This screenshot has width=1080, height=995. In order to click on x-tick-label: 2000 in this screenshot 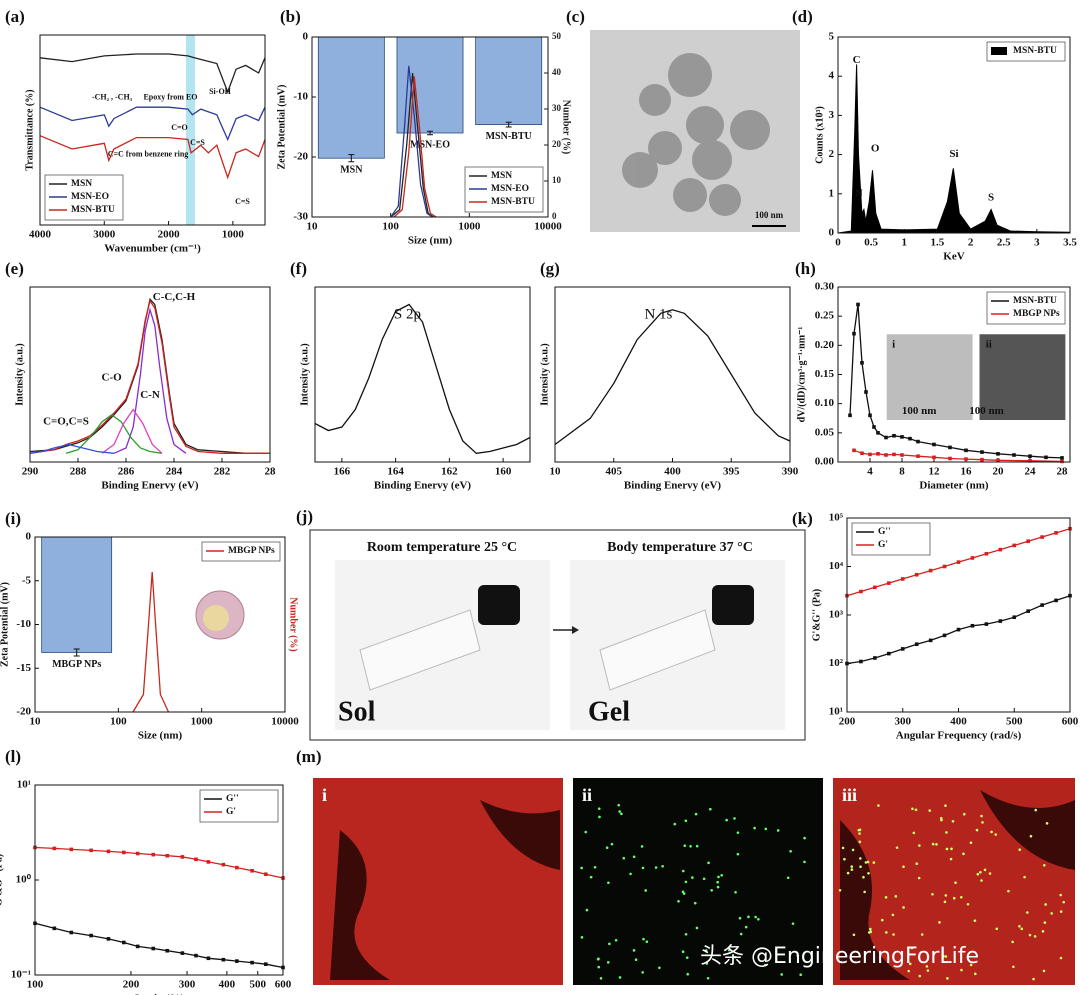, I will do `click(169, 235)`.